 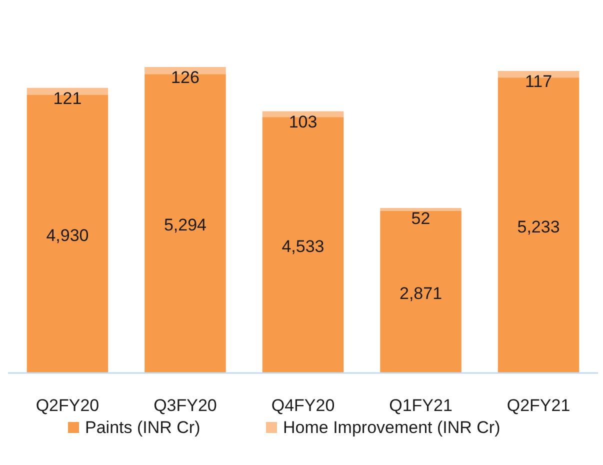 What do you see at coordinates (185, 405) in the screenshot?
I see `x-tick-label: Q3FY20` at bounding box center [185, 405].